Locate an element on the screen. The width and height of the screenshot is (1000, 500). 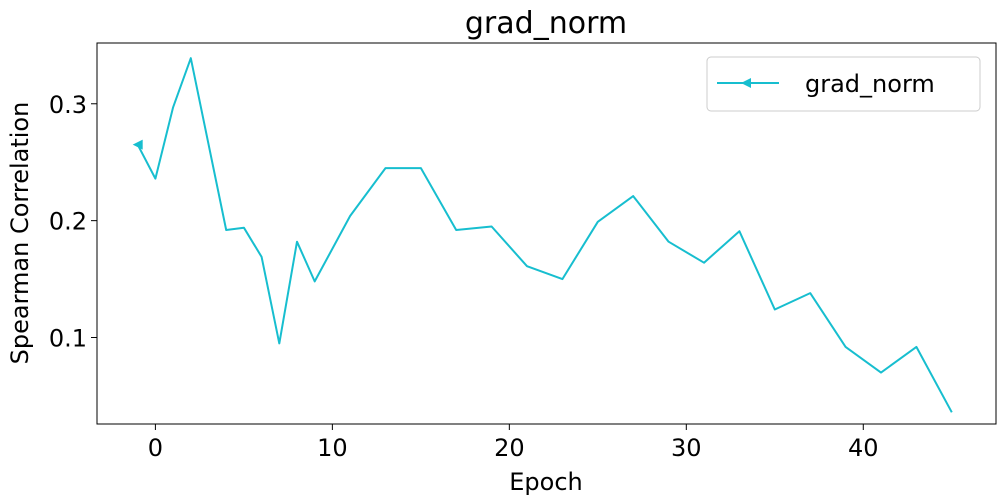
y-axis: 0.1 0.2 0.3 is located at coordinates (73, 222).